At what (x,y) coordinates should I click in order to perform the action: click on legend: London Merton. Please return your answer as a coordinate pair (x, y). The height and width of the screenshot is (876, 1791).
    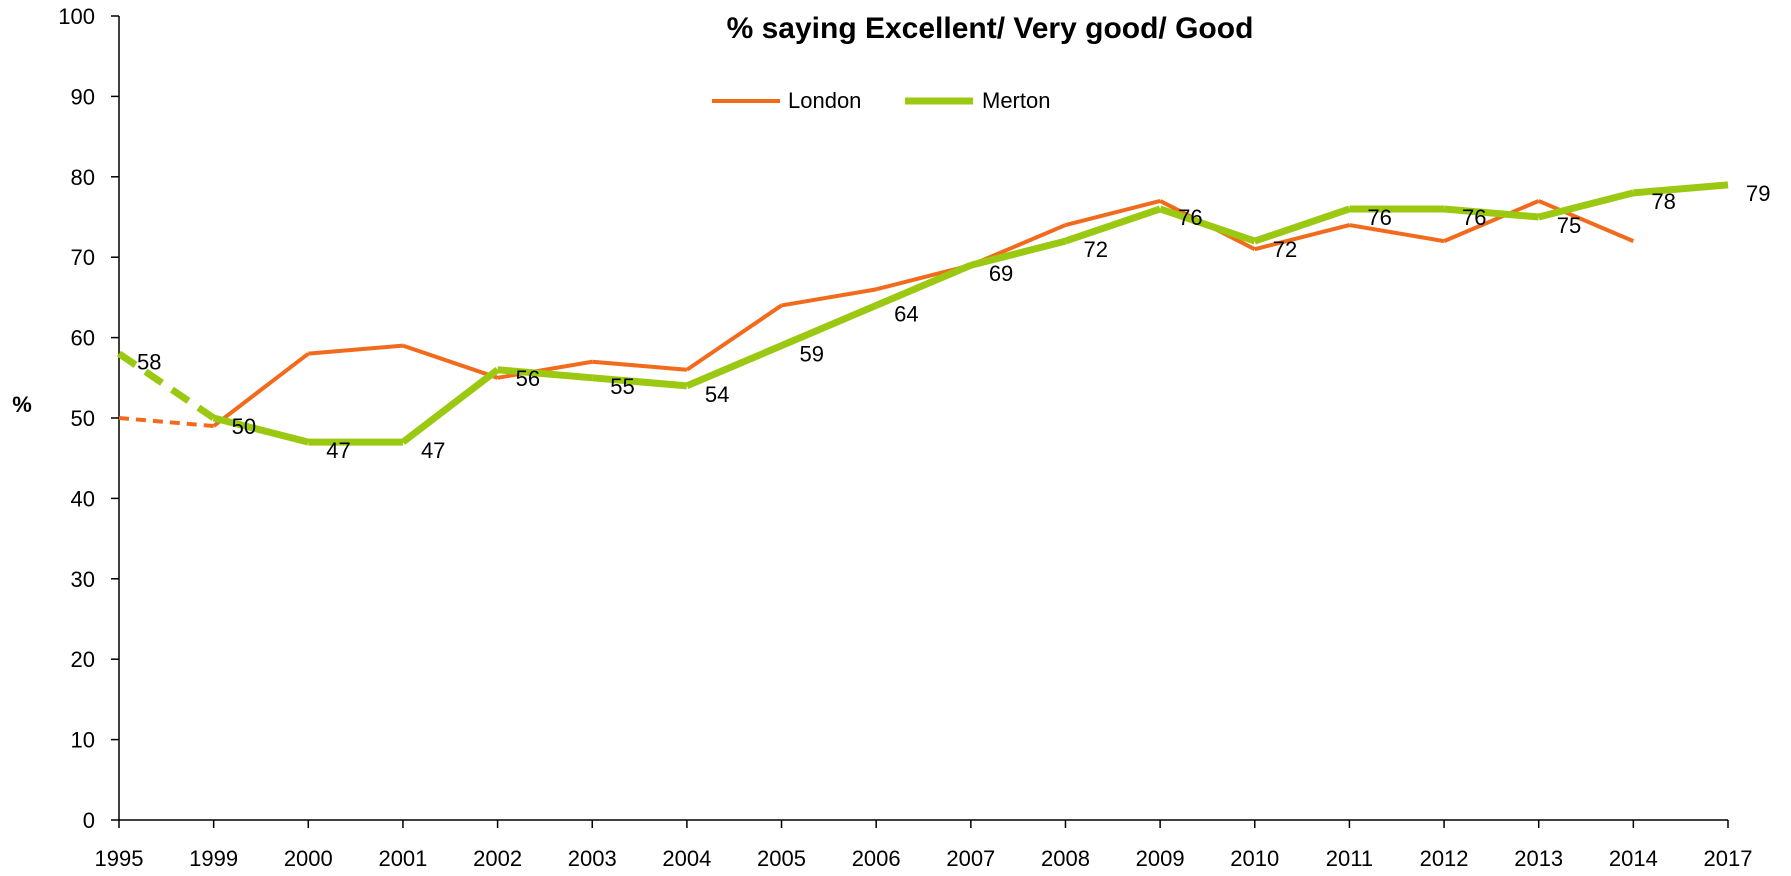
    Looking at the image, I should click on (881, 100).